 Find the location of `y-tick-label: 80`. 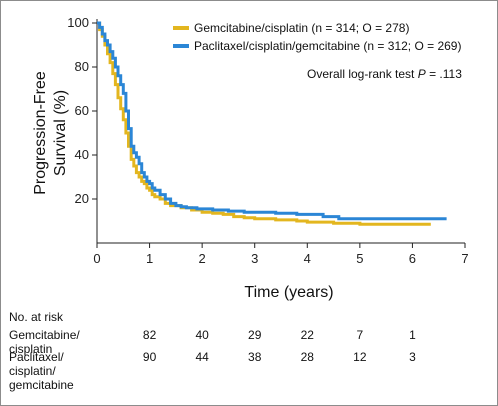

y-tick-label: 80 is located at coordinates (82, 66).